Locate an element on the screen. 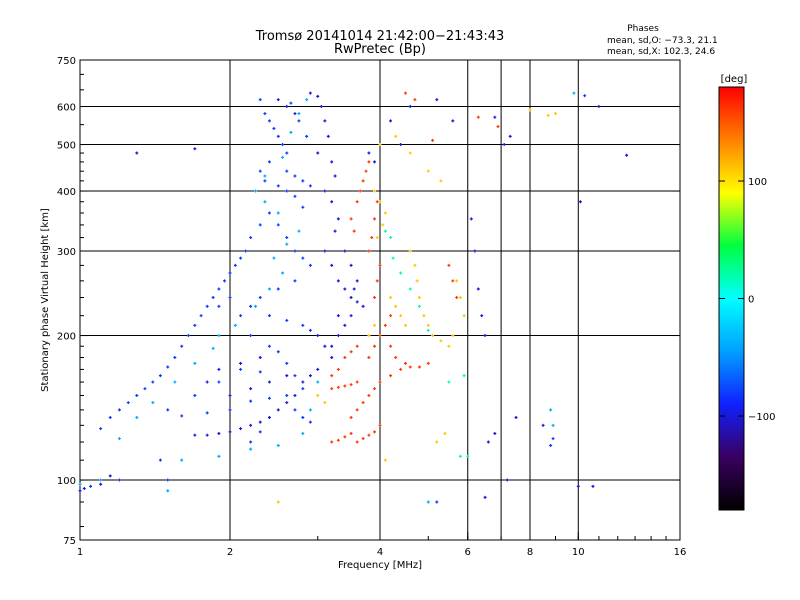  x-tick-label: 6 is located at coordinates (468, 552).